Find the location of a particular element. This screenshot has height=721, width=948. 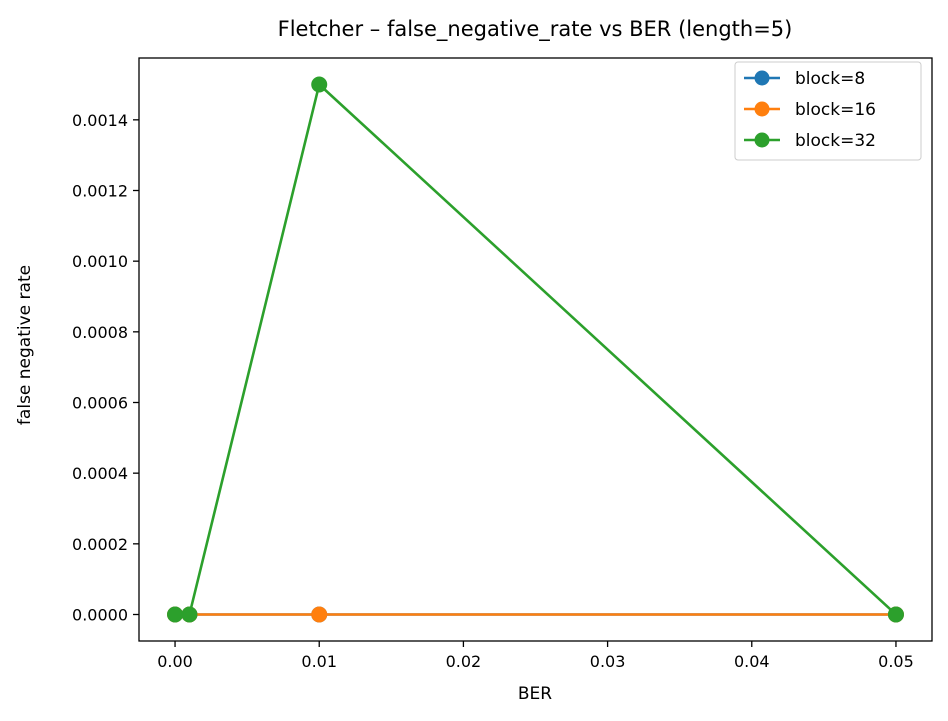

legend-box is located at coordinates (828, 111).